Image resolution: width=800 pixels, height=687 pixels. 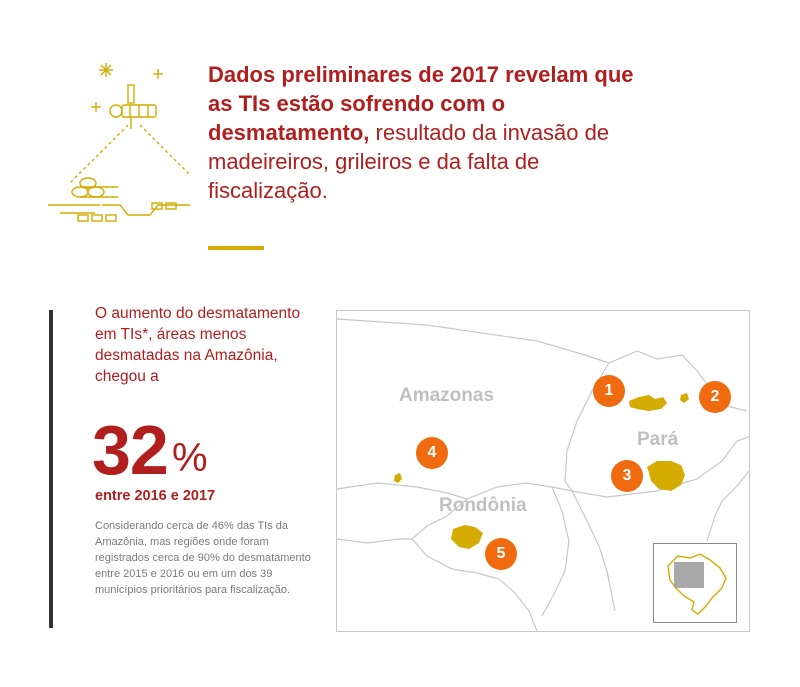 I want to click on marker-1: 1, so click(x=609, y=391).